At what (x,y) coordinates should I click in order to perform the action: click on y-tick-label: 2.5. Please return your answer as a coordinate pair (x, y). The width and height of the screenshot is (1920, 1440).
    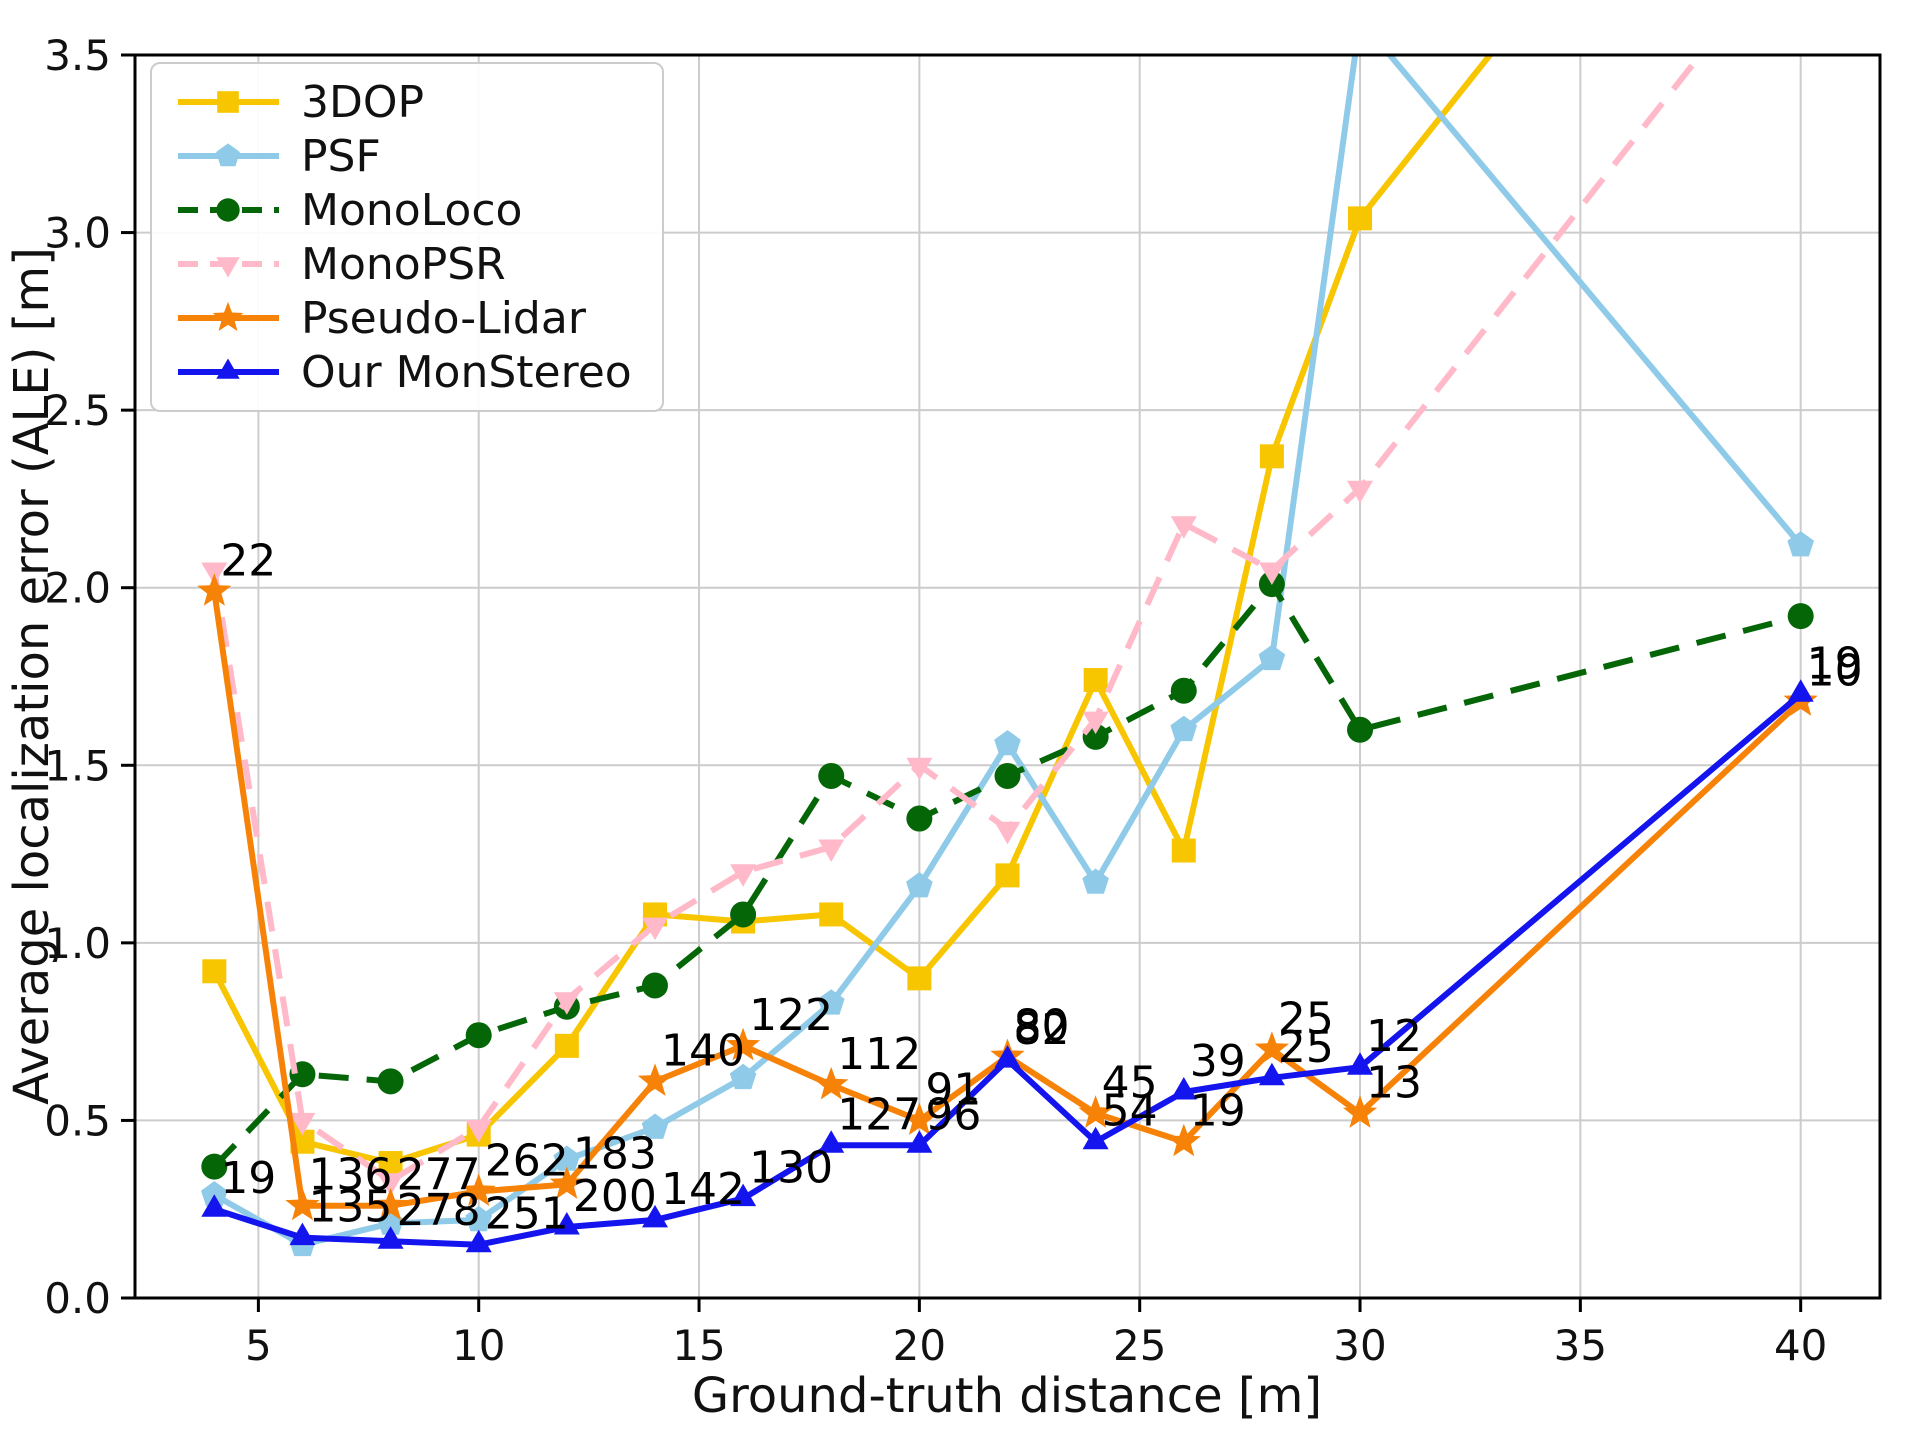
    Looking at the image, I should click on (77, 410).